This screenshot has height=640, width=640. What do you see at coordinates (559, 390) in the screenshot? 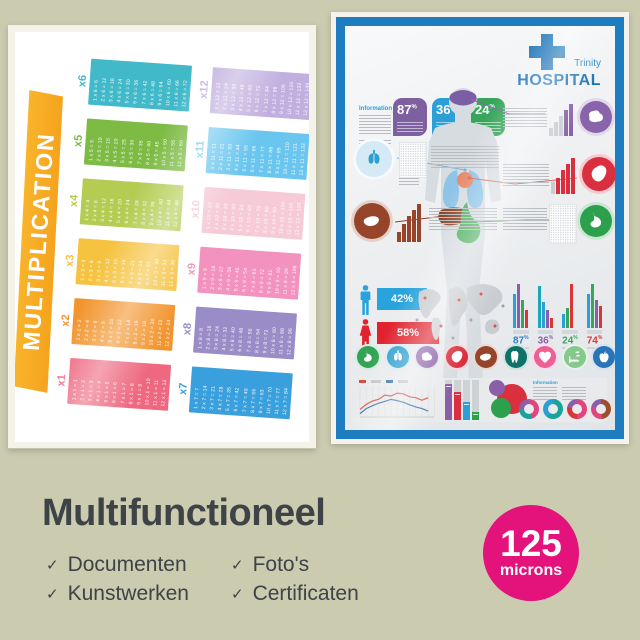
I see `panel-information: Information` at bounding box center [559, 390].